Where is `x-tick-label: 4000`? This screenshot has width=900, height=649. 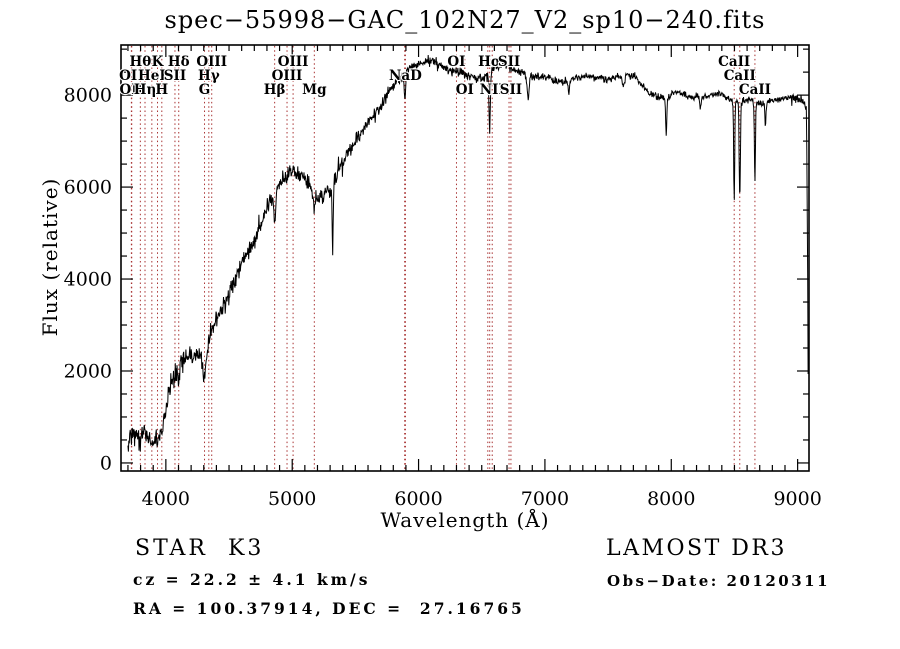
x-tick-label: 4000 is located at coordinates (166, 499).